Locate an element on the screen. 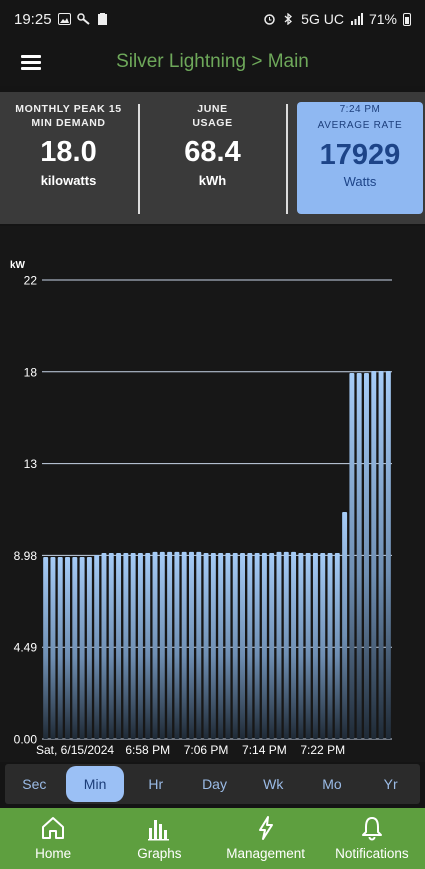  nav-notifications: Notifications is located at coordinates (372, 838).